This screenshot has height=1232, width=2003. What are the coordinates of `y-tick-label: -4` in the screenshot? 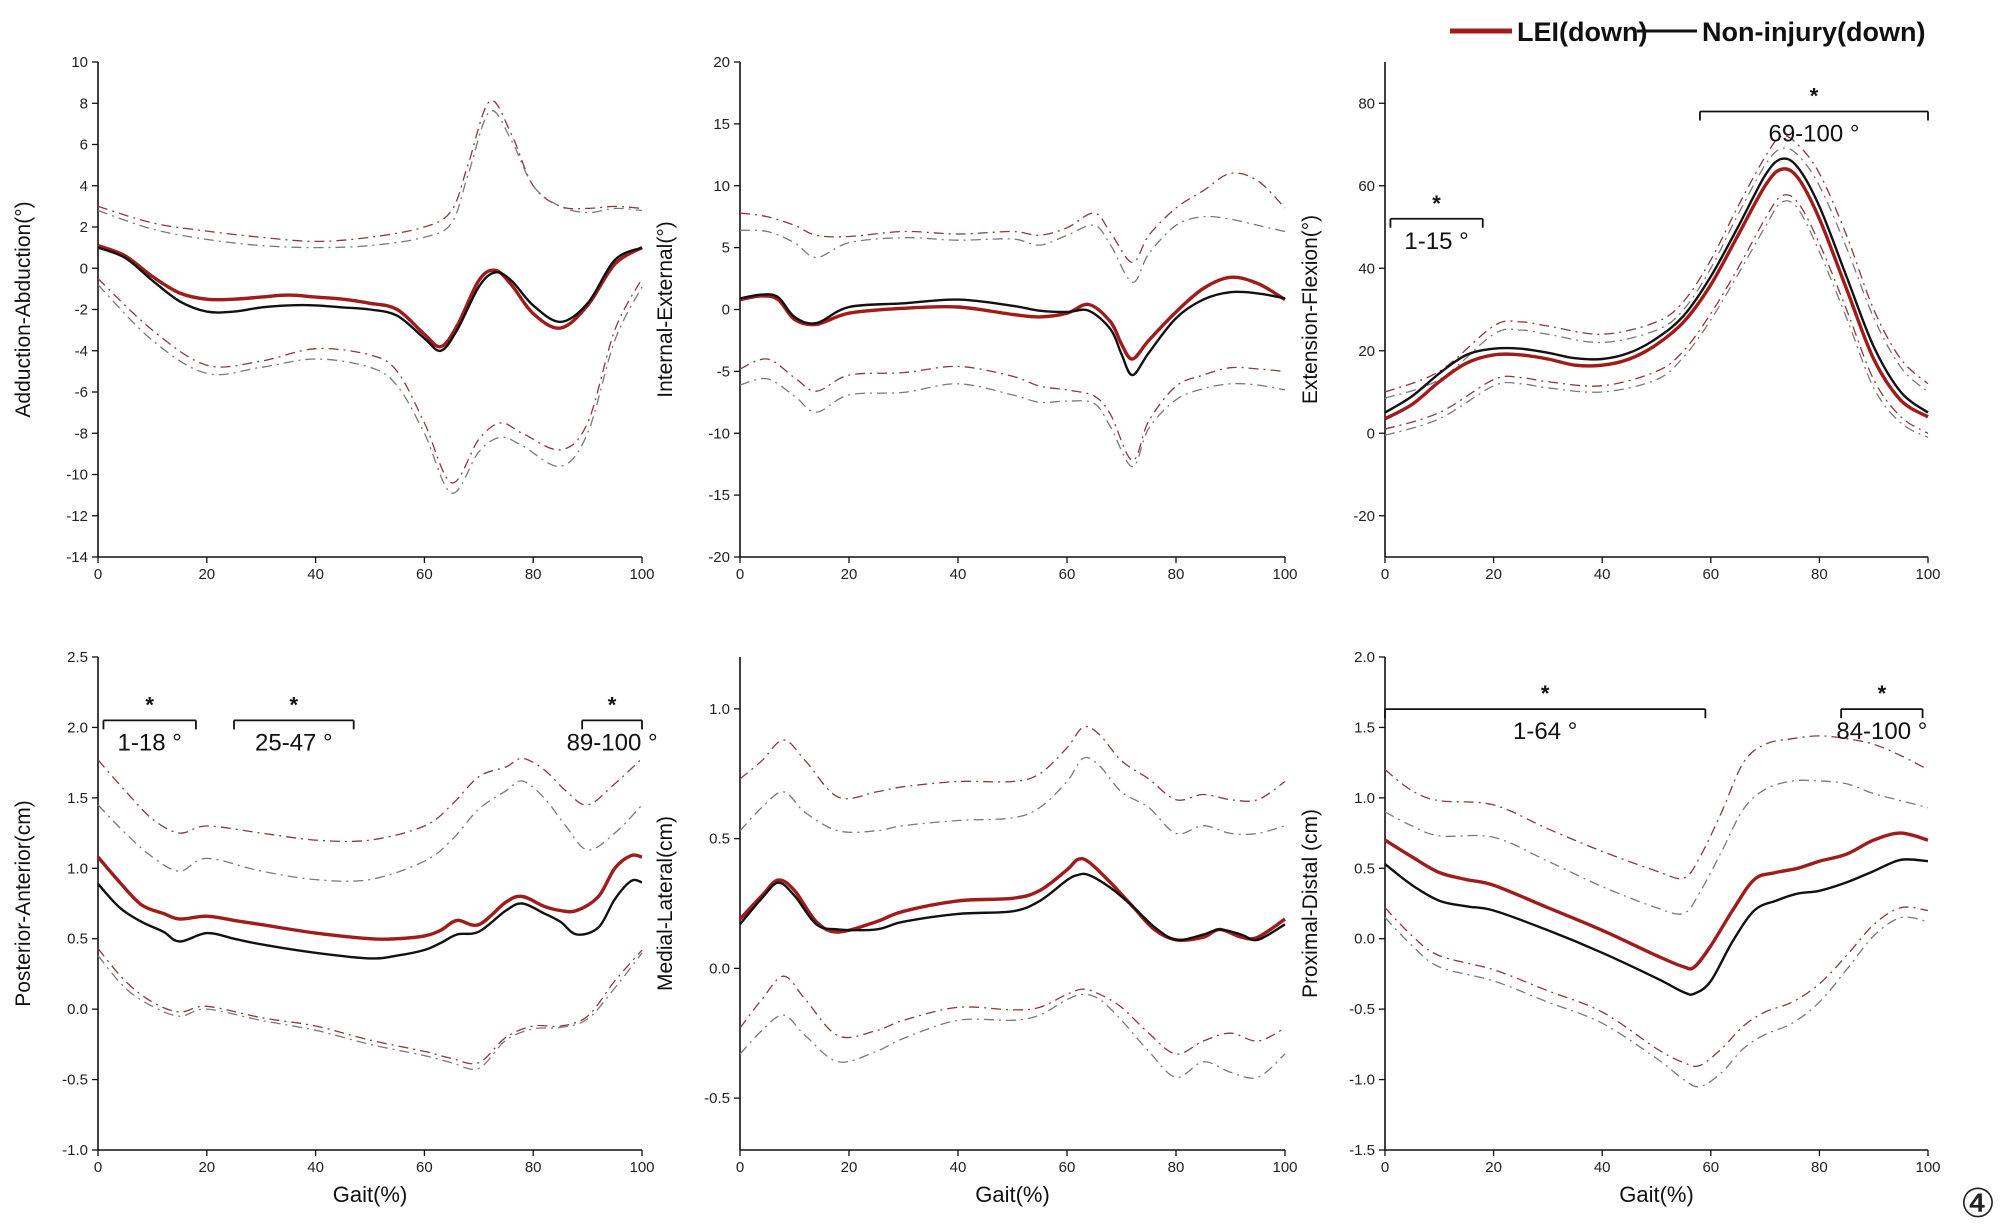 It's located at (81, 351).